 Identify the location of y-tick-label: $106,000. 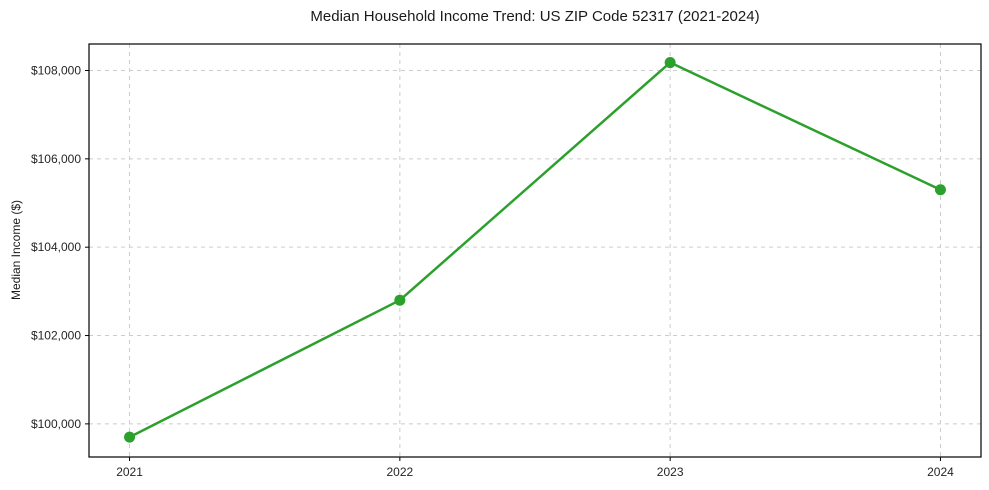
(56, 159).